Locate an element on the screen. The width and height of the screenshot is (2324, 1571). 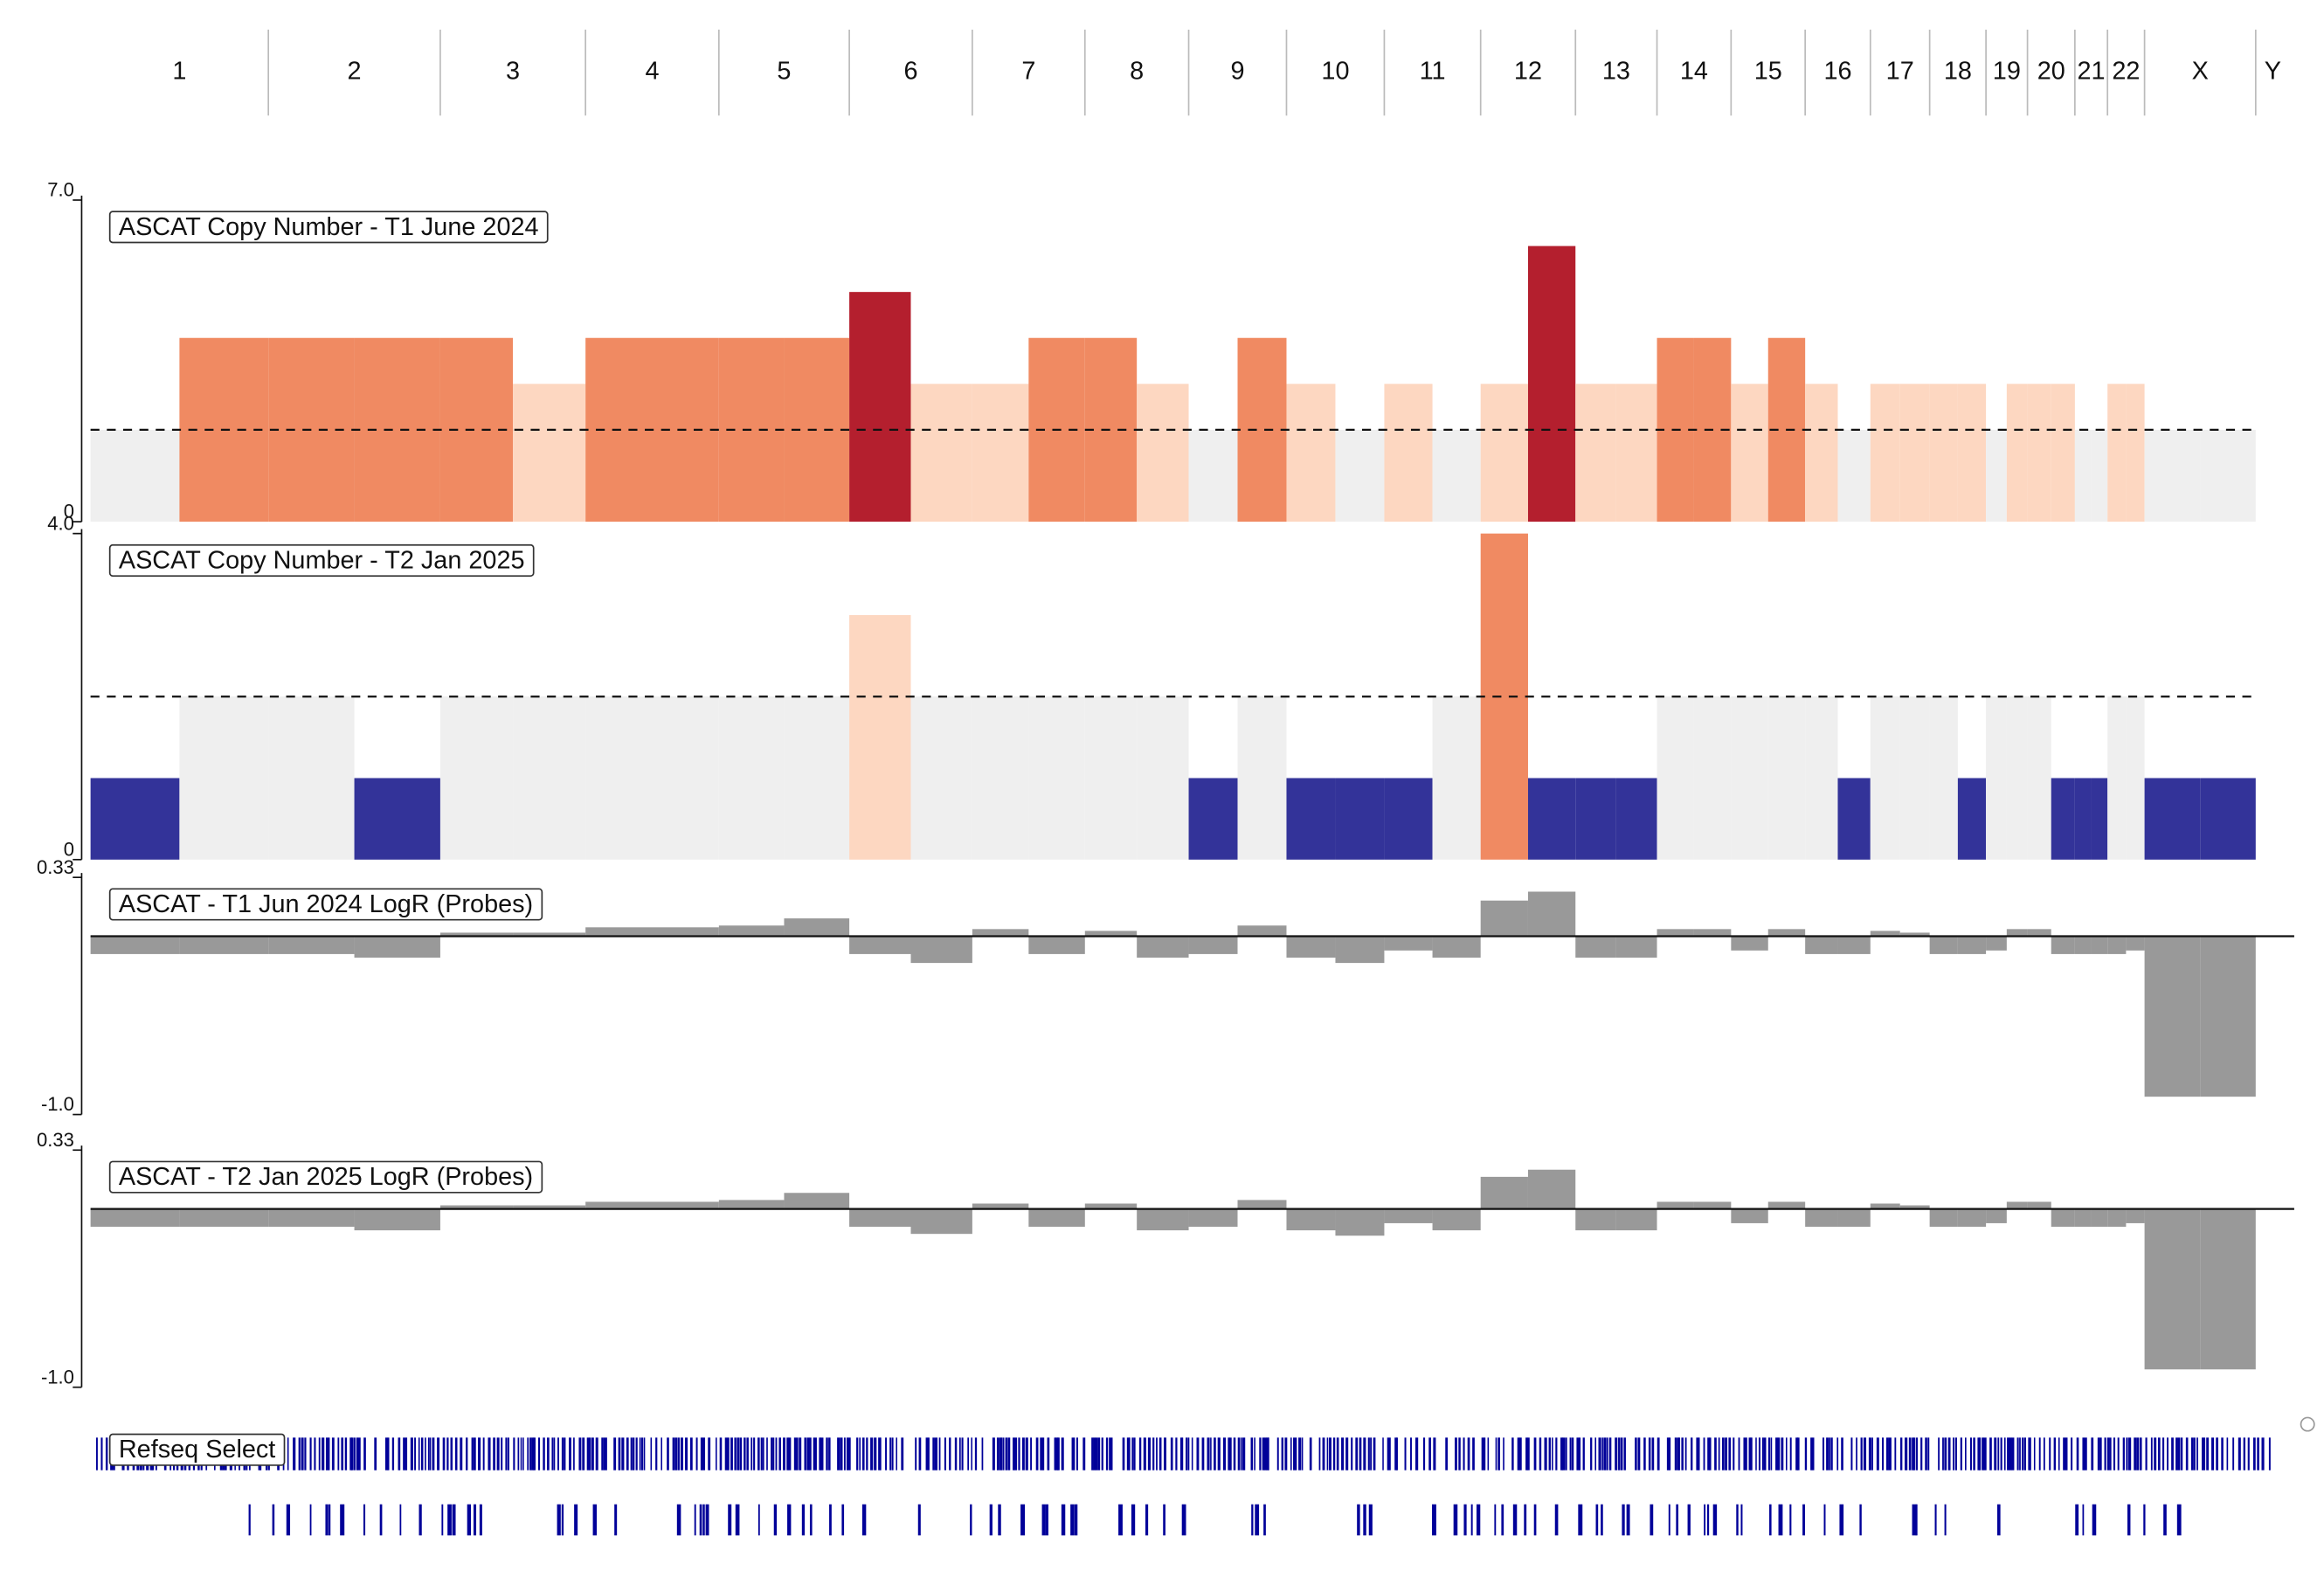
y-tick-label: 4.0 is located at coordinates (60, 523).